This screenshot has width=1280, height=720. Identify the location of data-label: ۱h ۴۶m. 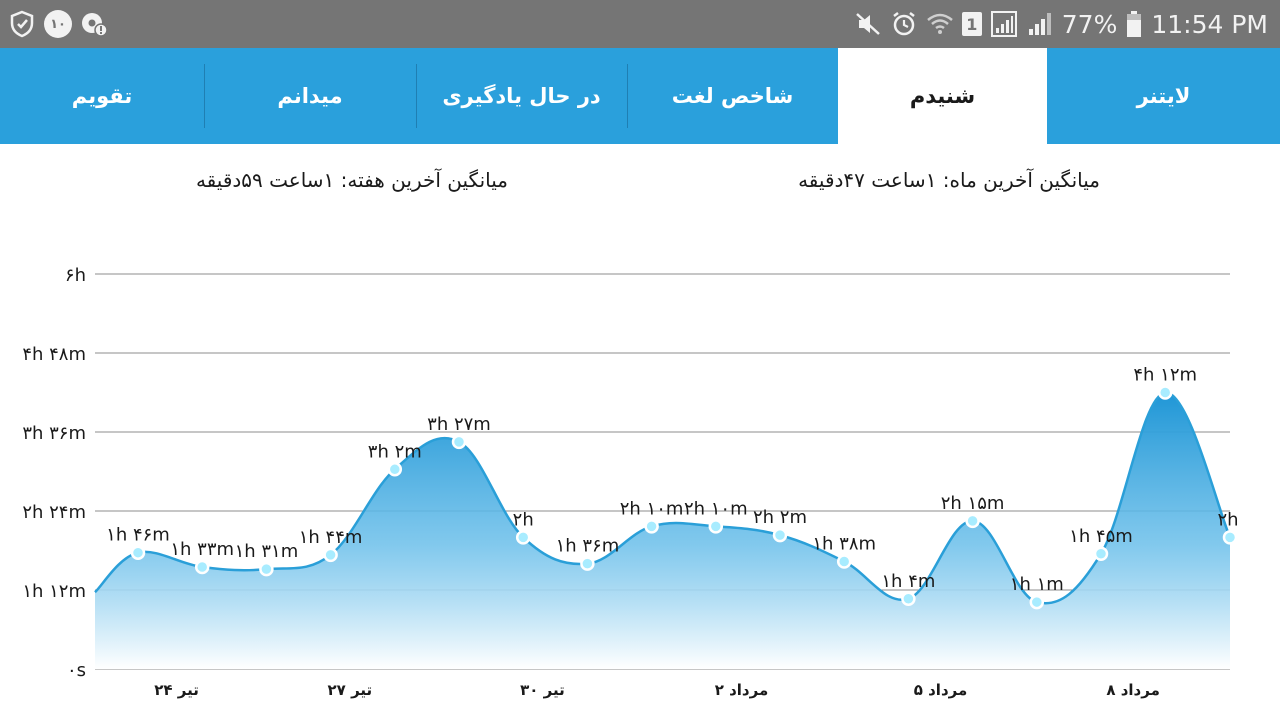
(138, 535).